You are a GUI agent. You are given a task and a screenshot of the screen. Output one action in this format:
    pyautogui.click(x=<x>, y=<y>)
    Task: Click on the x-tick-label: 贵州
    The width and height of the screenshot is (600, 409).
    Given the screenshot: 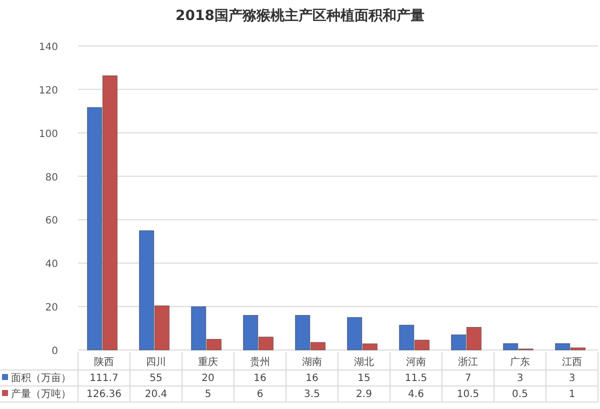 What is the action you would take?
    pyautogui.click(x=260, y=362)
    